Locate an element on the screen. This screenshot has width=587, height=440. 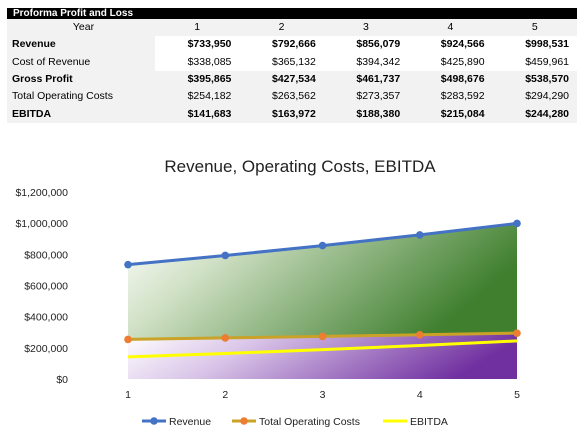
table-cell: $254,182 is located at coordinates (197, 97).